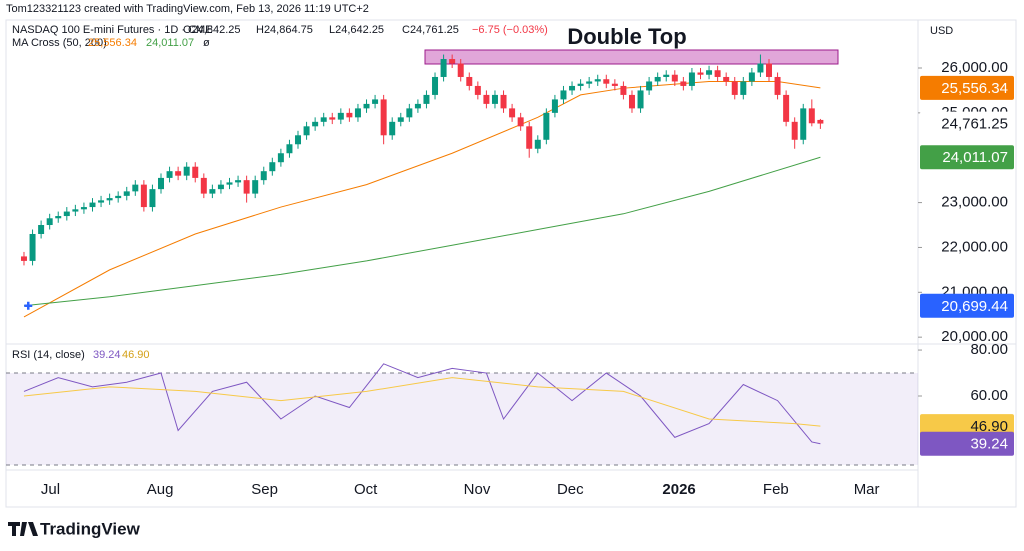 The image size is (1024, 551). Describe the element at coordinates (422, 402) in the screenshot. I see `rsi-line` at that location.